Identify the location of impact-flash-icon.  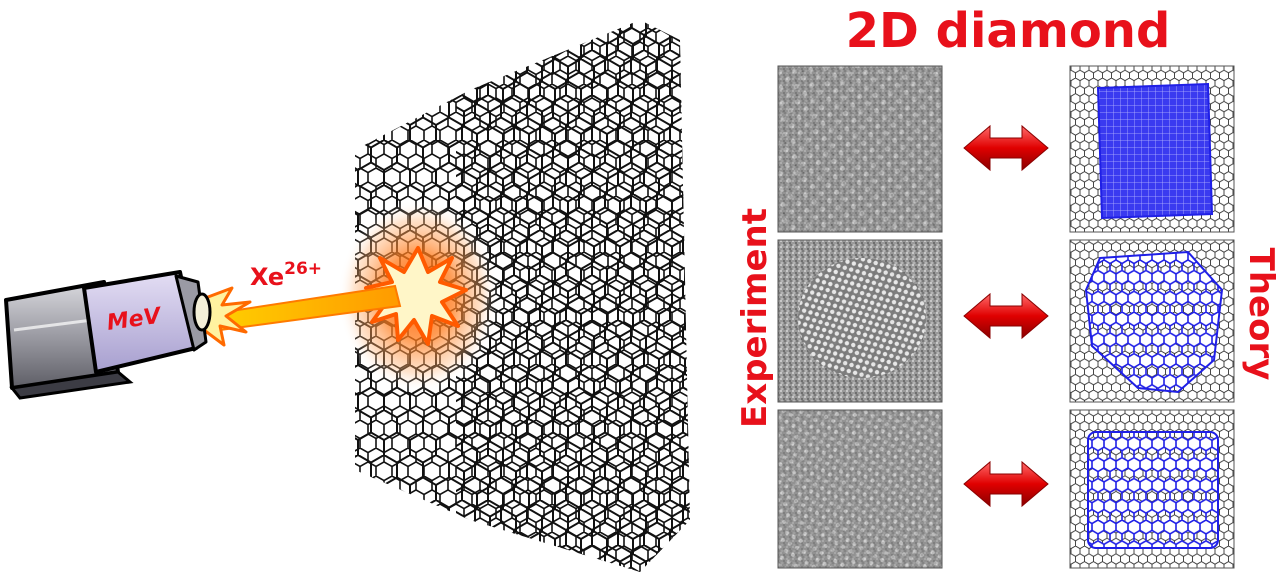
(418, 296).